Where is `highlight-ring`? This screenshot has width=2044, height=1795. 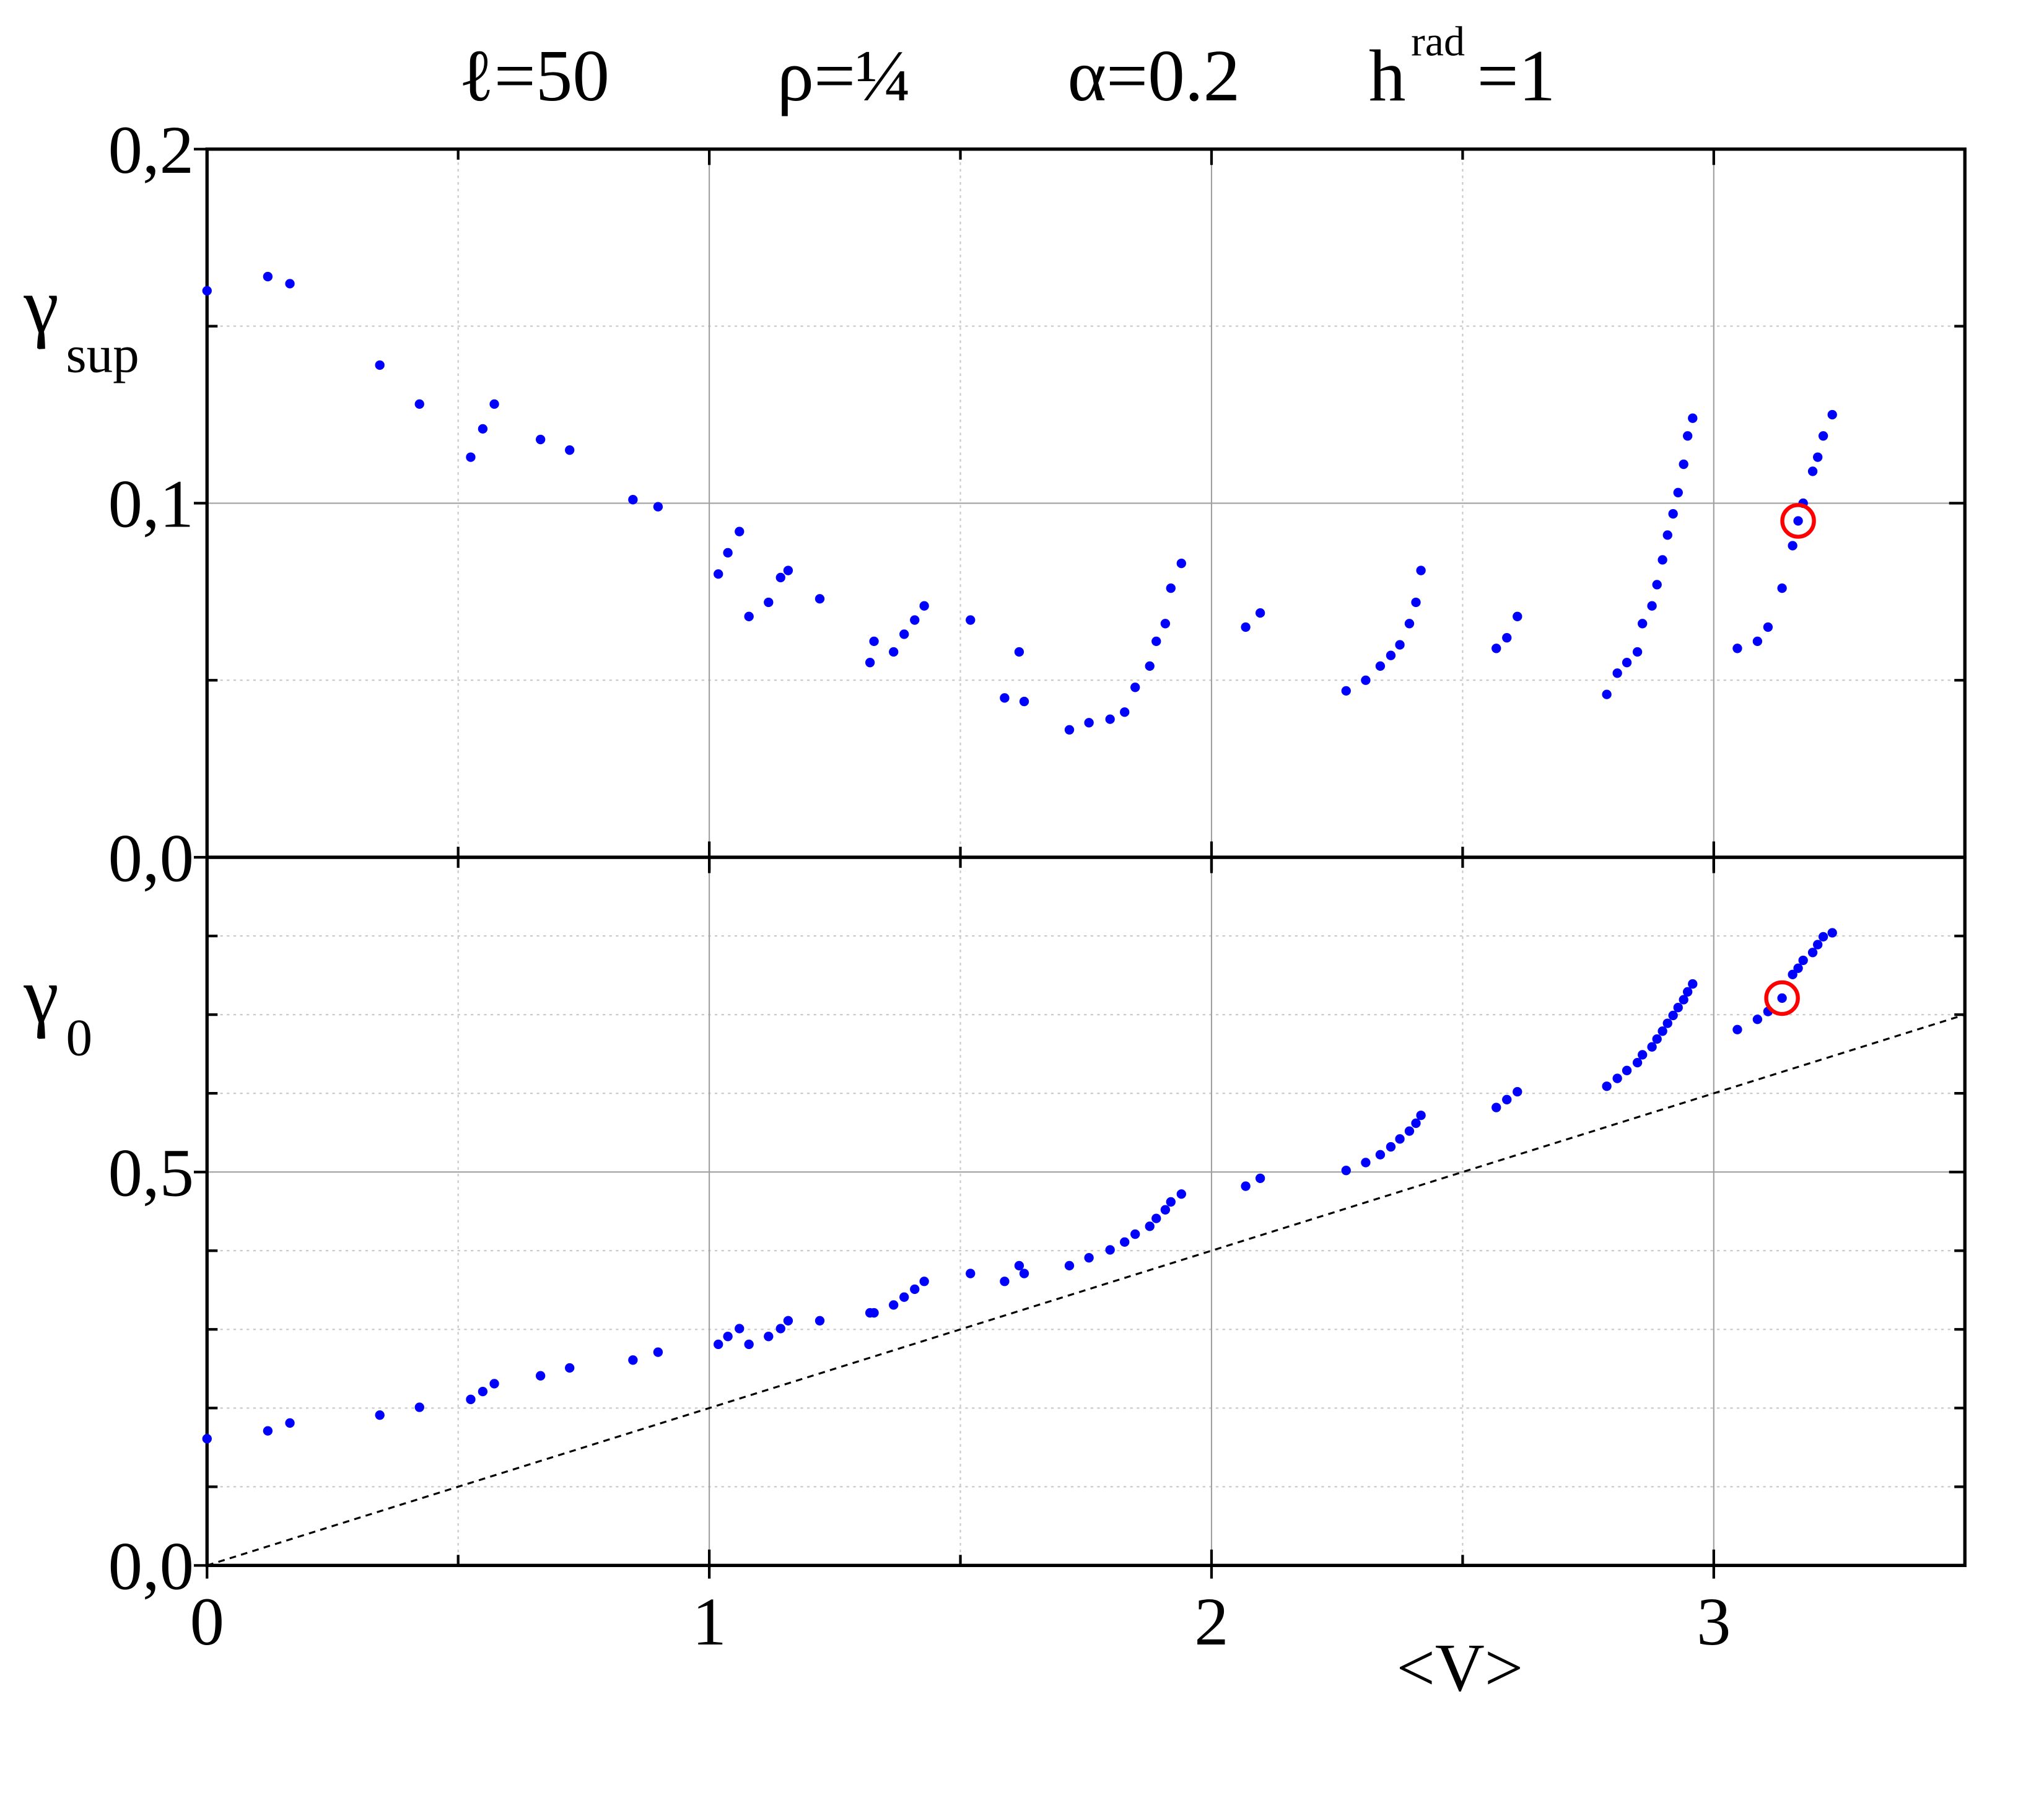
highlight-ring is located at coordinates (1798, 521).